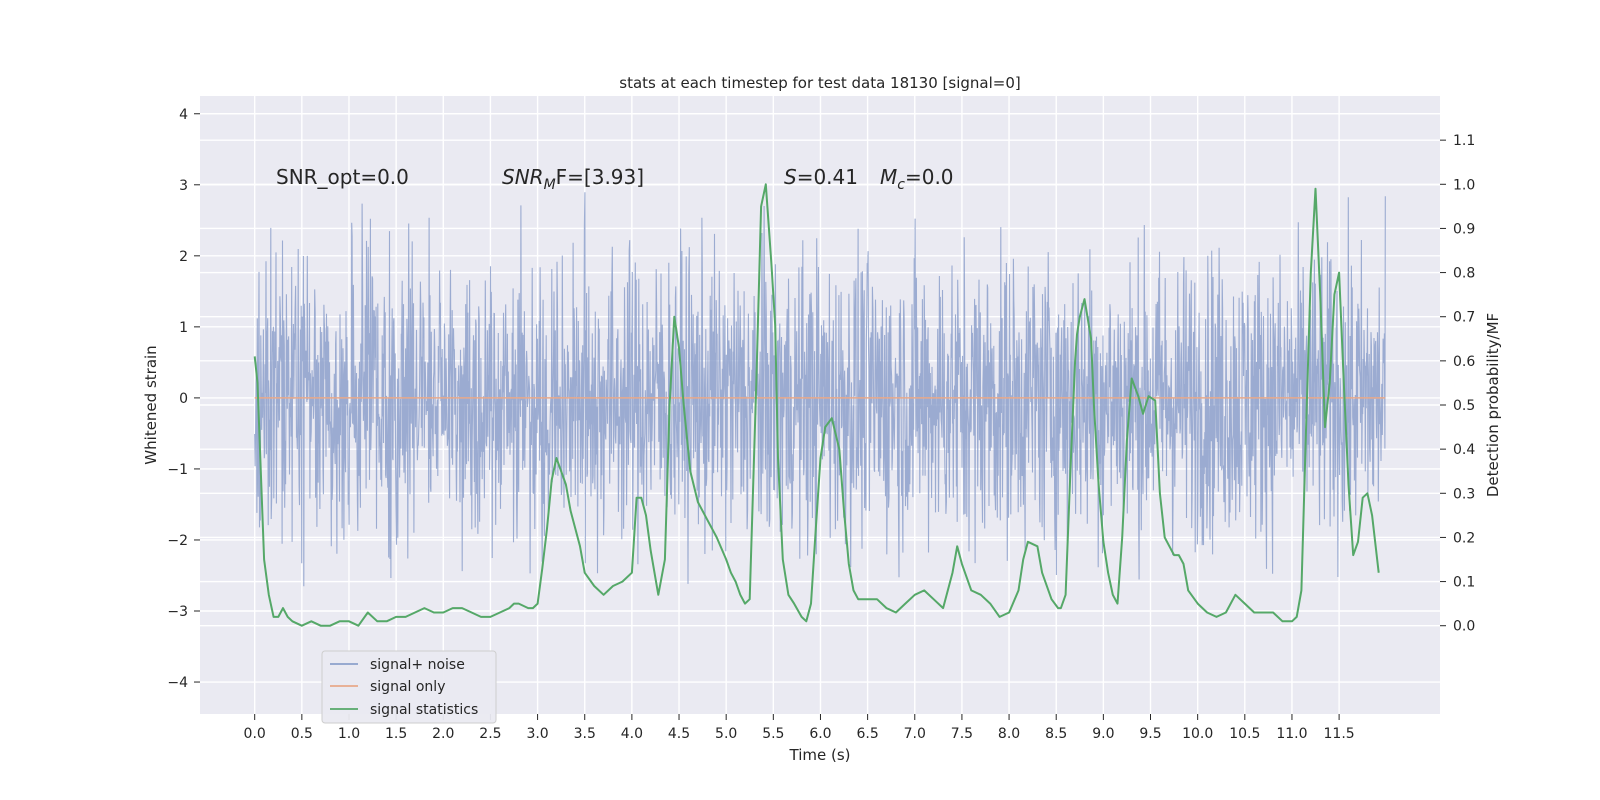 This screenshot has width=1600, height=800. I want to click on x-tick-label-3: 1.5, so click(396, 734).